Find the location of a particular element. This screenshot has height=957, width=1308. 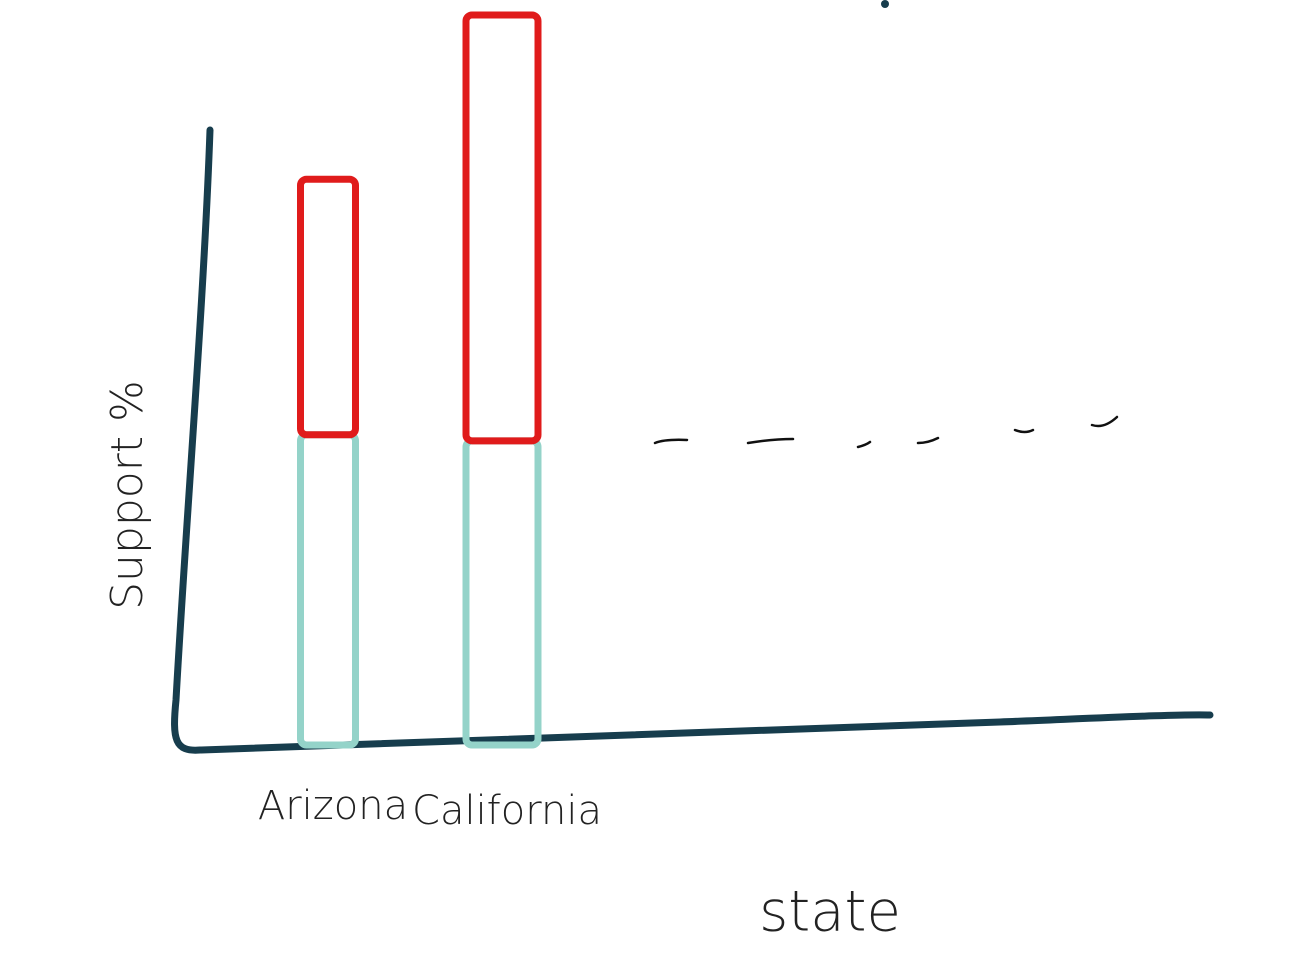

x-tick-label: Arizona is located at coordinates (333, 806).